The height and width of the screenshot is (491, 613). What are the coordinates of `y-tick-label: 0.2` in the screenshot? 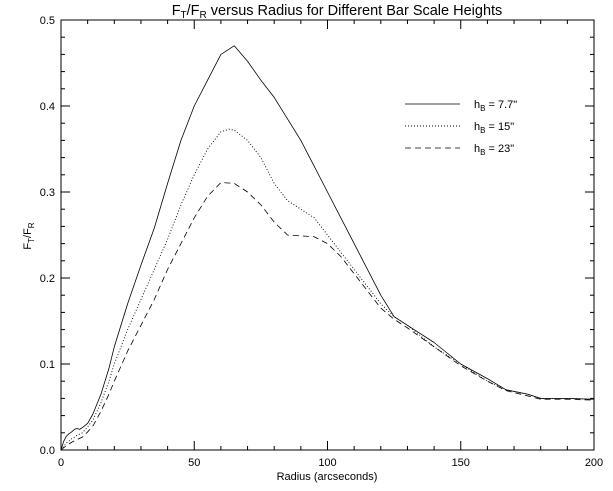 It's located at (47, 279).